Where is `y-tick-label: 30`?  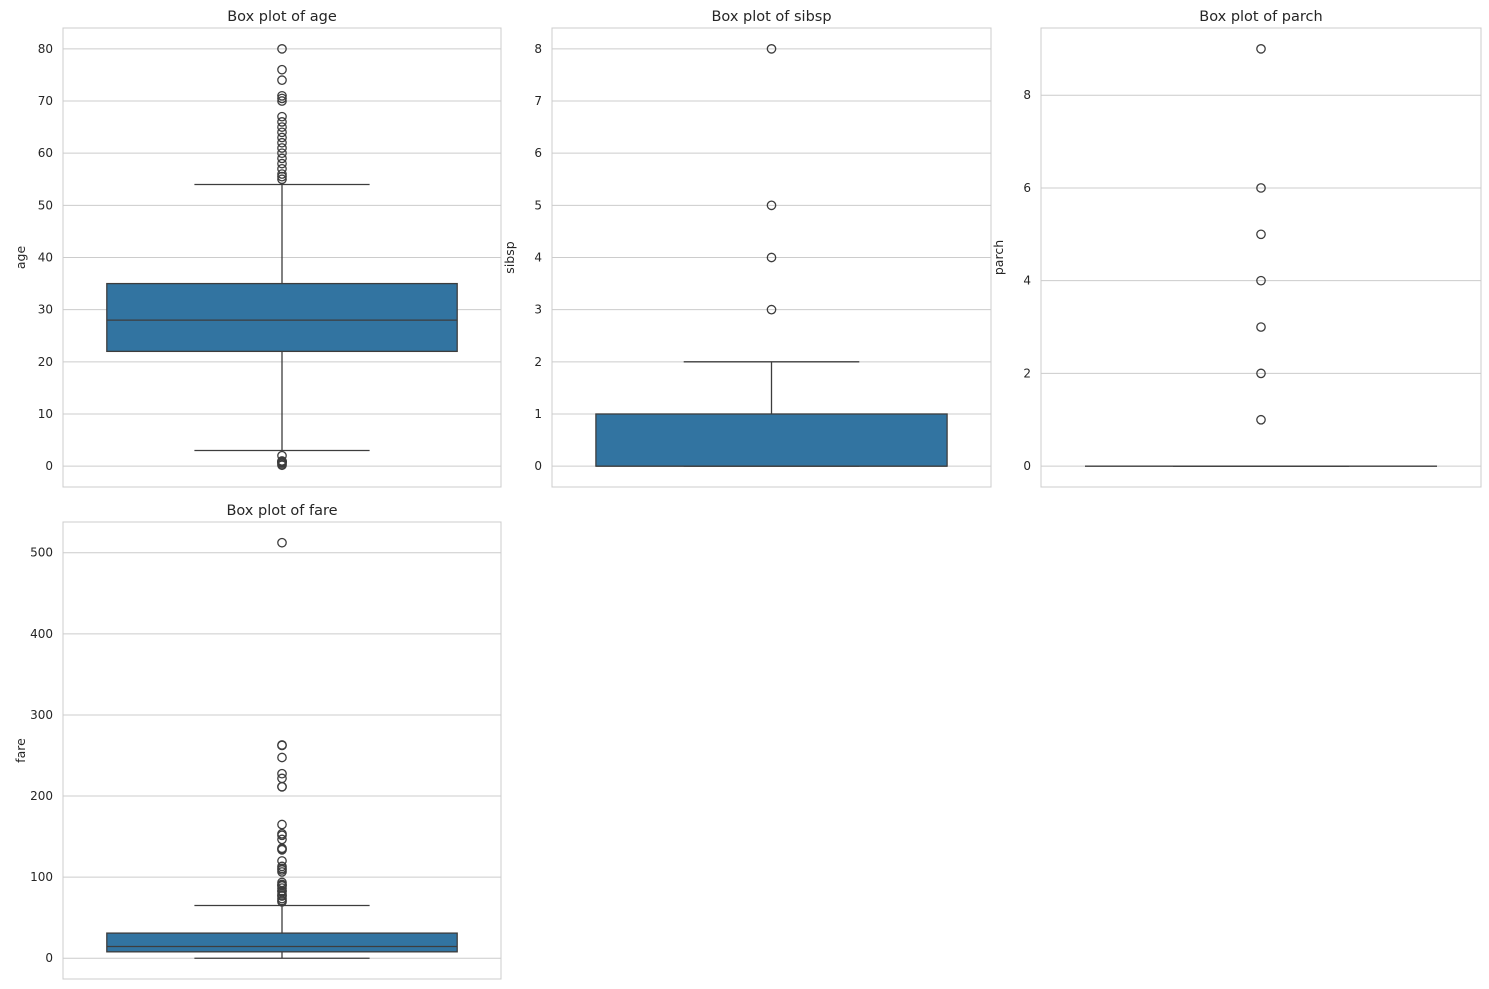
y-tick-label: 30 is located at coordinates (45, 310).